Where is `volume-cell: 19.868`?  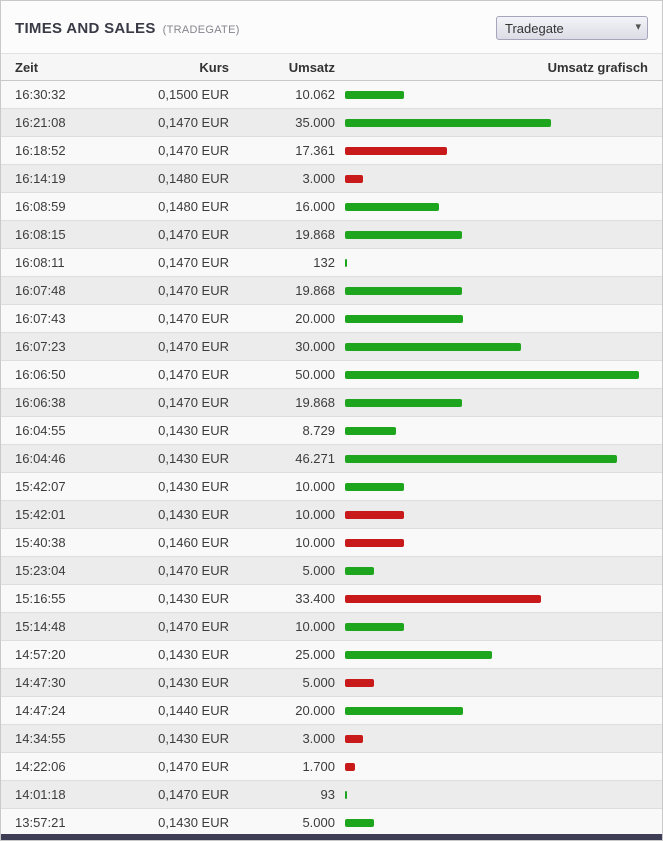
volume-cell: 19.868 is located at coordinates (315, 290).